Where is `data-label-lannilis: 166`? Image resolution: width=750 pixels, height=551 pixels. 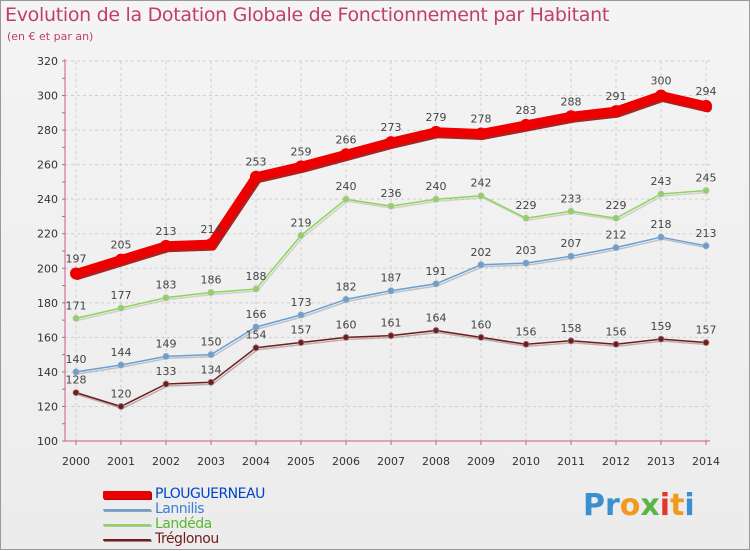
data-label-lannilis: 166 is located at coordinates (256, 314).